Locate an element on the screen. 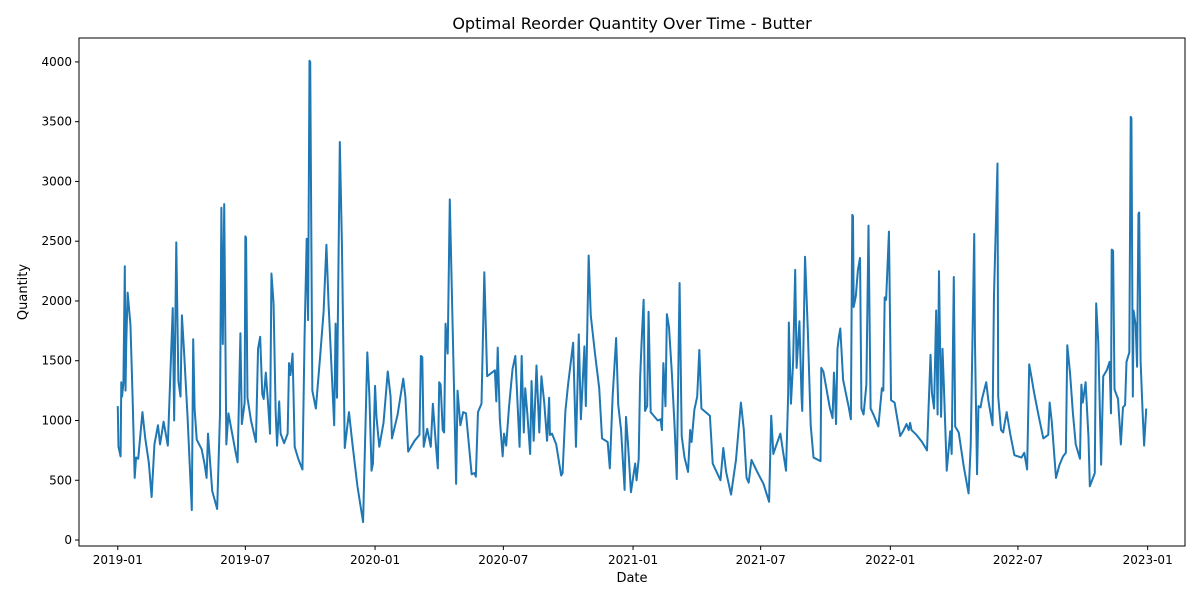  x-tick-label: 2022-07 is located at coordinates (1018, 560).